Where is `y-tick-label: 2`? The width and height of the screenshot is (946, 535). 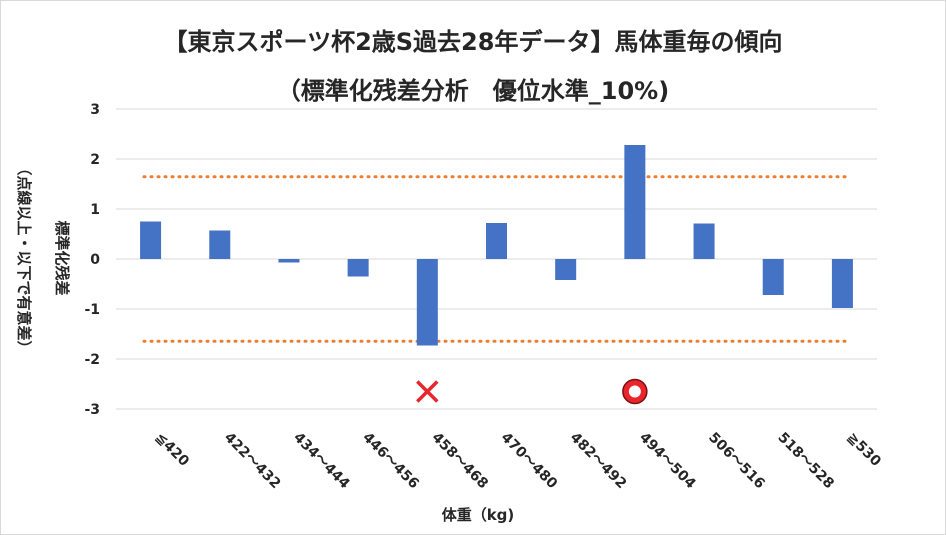
y-tick-label: 2 is located at coordinates (95, 160).